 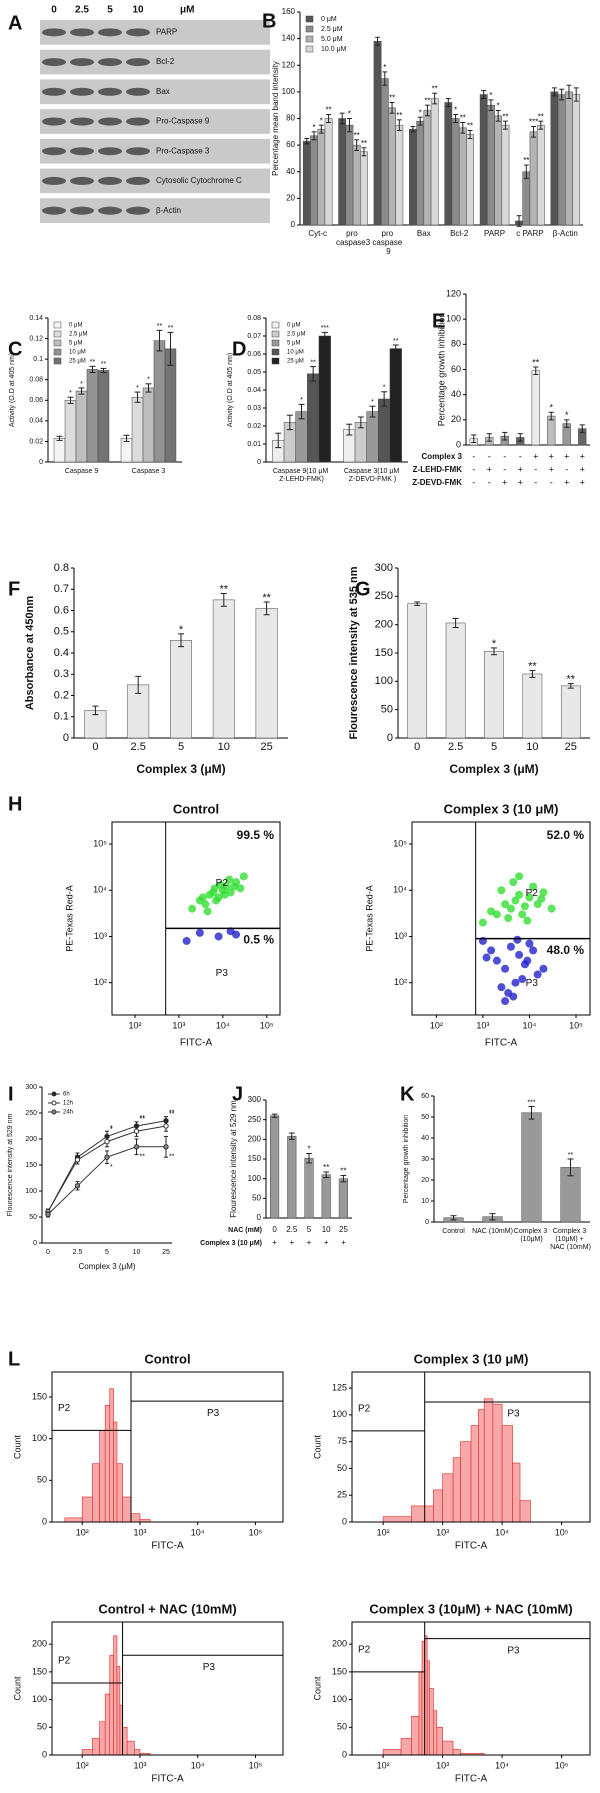 What do you see at coordinates (254, 336) in the screenshot?
I see `y-tick-label: 0.07` at bounding box center [254, 336].